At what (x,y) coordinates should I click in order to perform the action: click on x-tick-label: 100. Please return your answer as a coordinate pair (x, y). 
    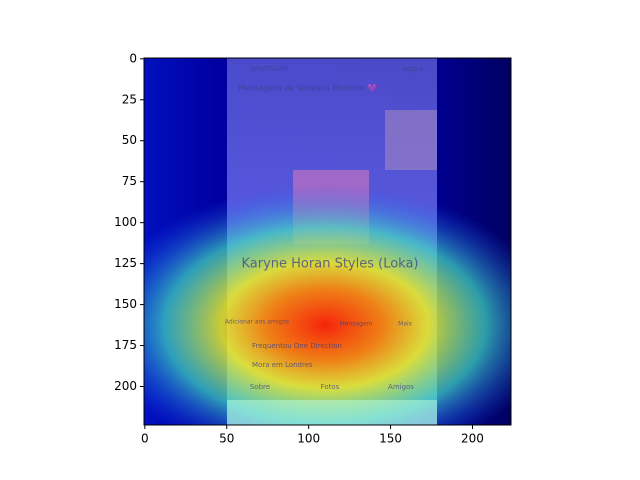
    Looking at the image, I should click on (308, 439).